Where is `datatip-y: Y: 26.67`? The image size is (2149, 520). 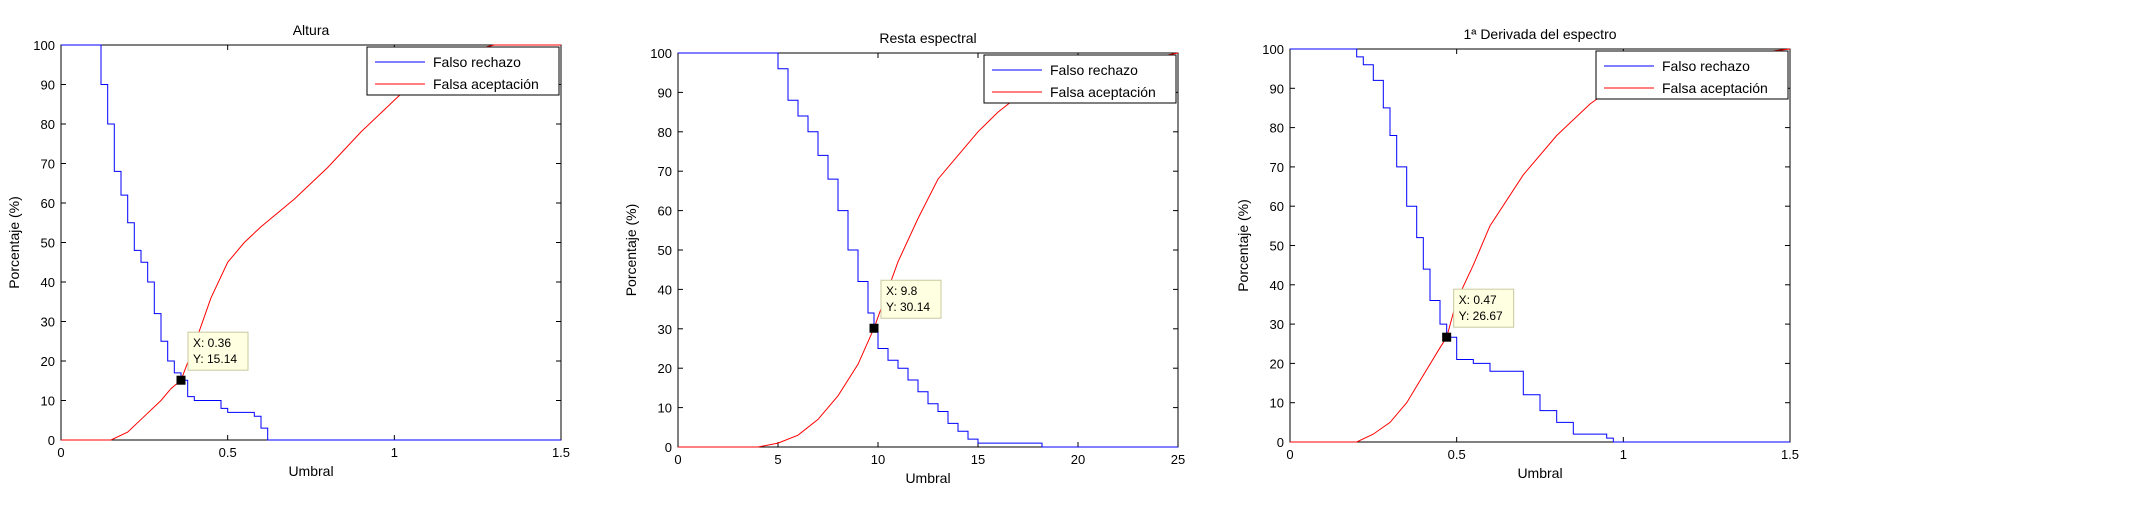 datatip-y: Y: 26.67 is located at coordinates (1481, 316).